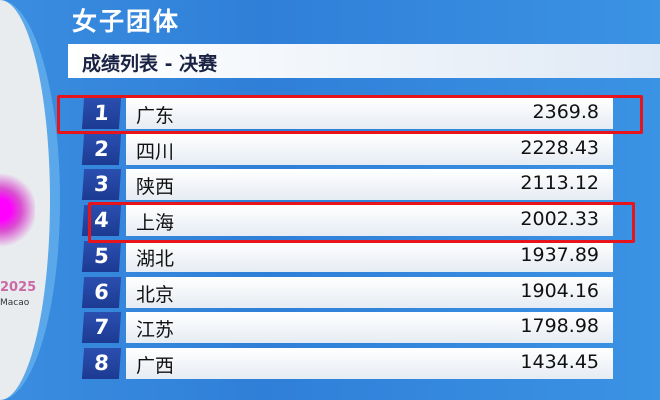  What do you see at coordinates (155, 187) in the screenshot?
I see `team-name: 陕西` at bounding box center [155, 187].